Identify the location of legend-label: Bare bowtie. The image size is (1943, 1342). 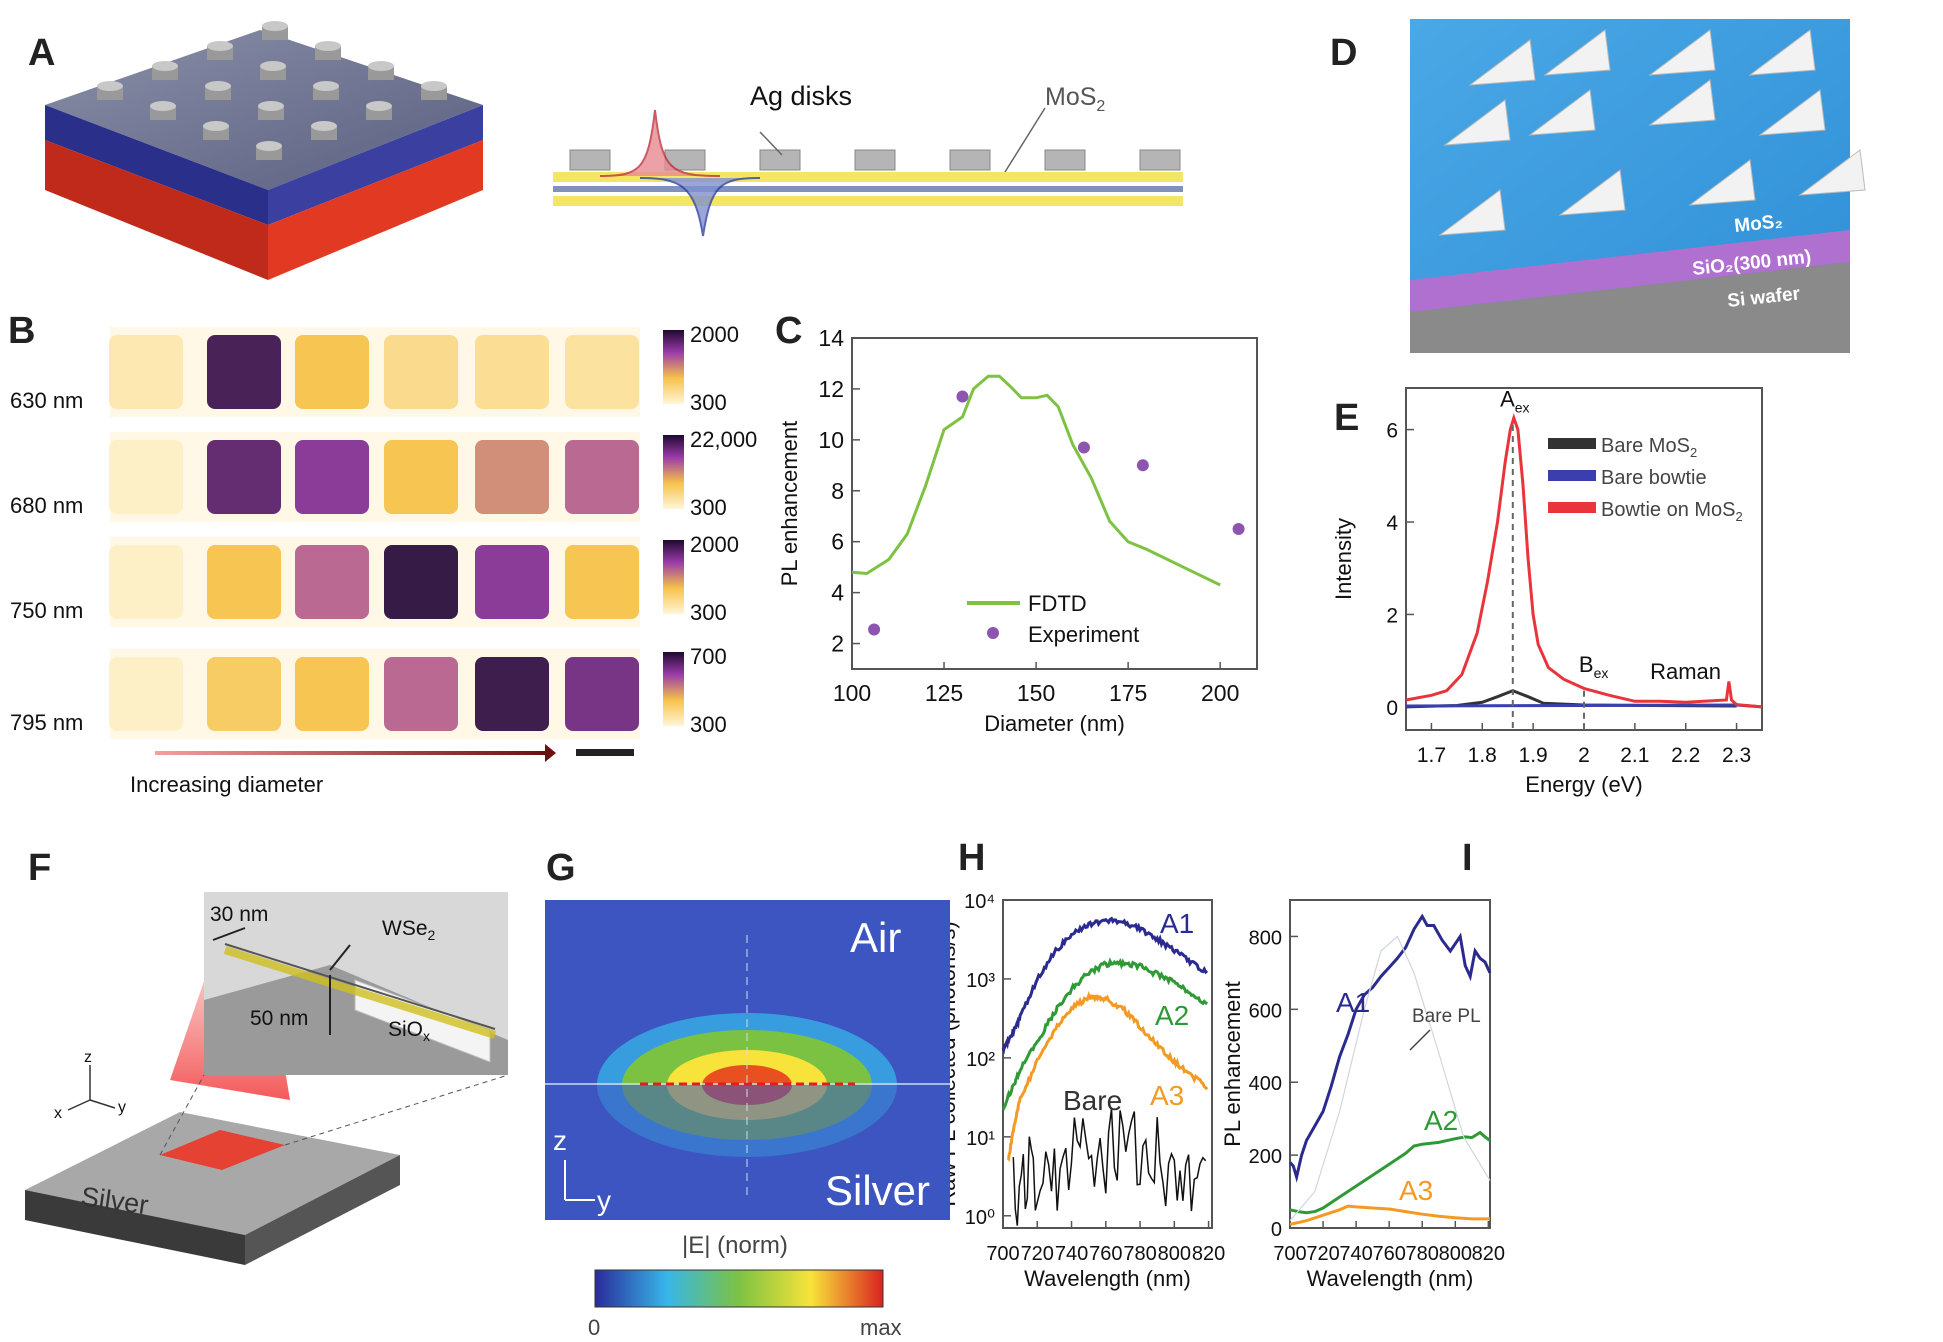
(1654, 478).